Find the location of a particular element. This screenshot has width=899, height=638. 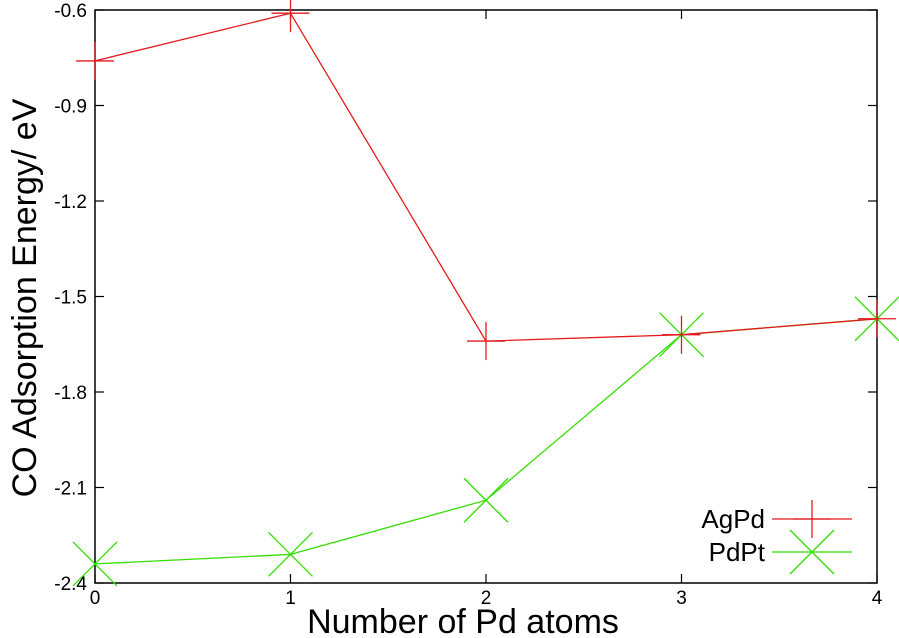

x-tick-label: 4 is located at coordinates (877, 598).